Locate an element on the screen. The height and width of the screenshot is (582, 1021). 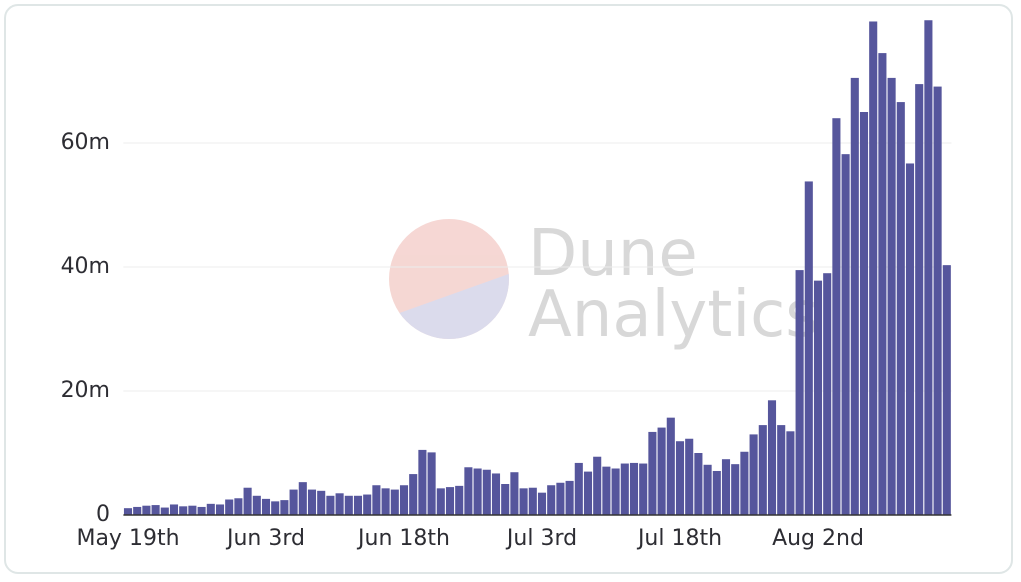
watermark: Dune Analytics is located at coordinates (604, 284).